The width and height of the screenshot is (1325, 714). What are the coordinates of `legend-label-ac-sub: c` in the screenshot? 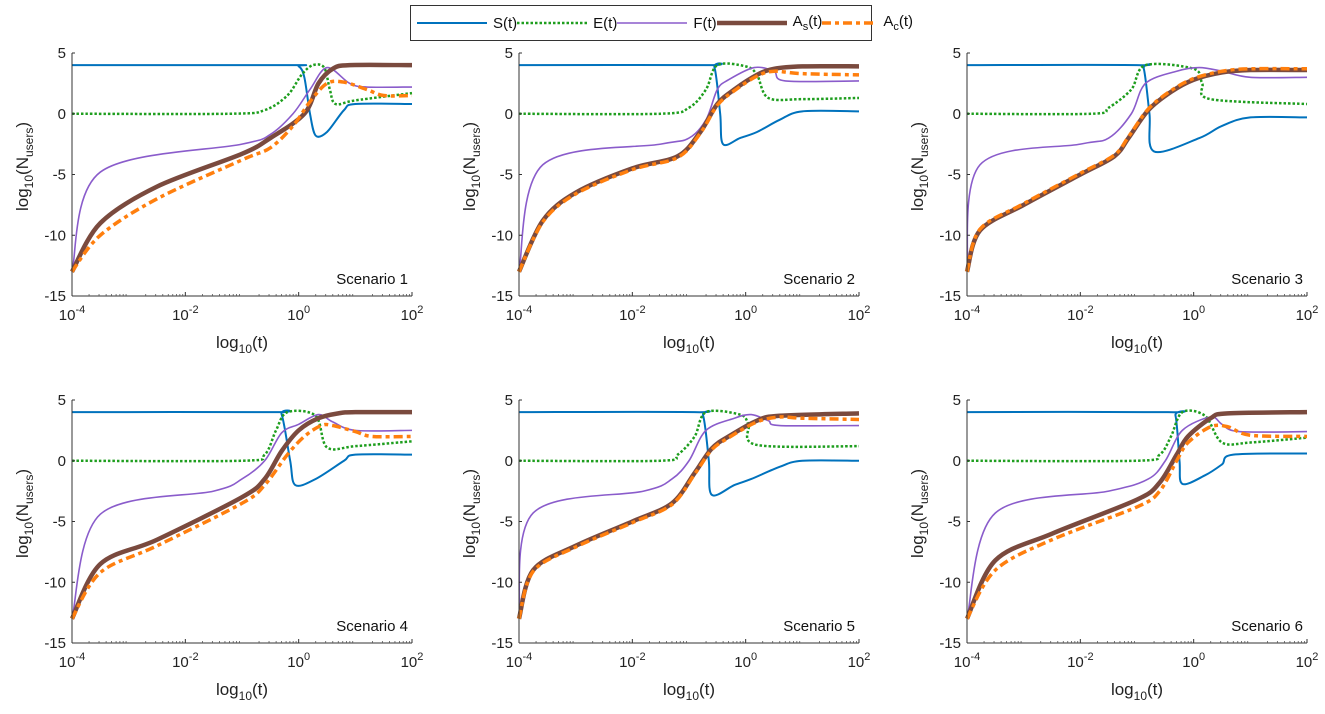 It's located at (896, 27).